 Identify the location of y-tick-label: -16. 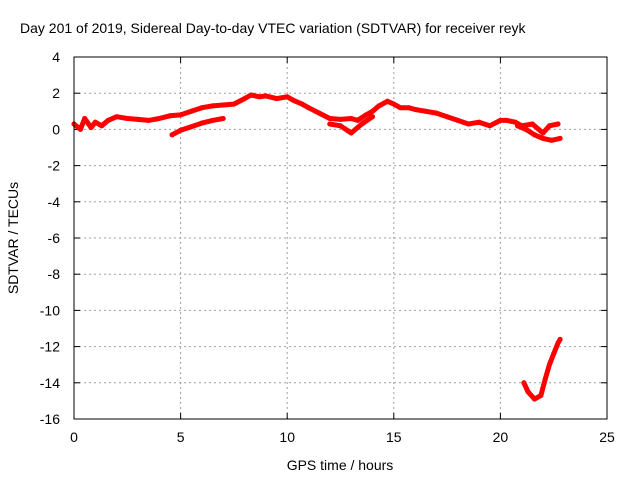
(50, 419).